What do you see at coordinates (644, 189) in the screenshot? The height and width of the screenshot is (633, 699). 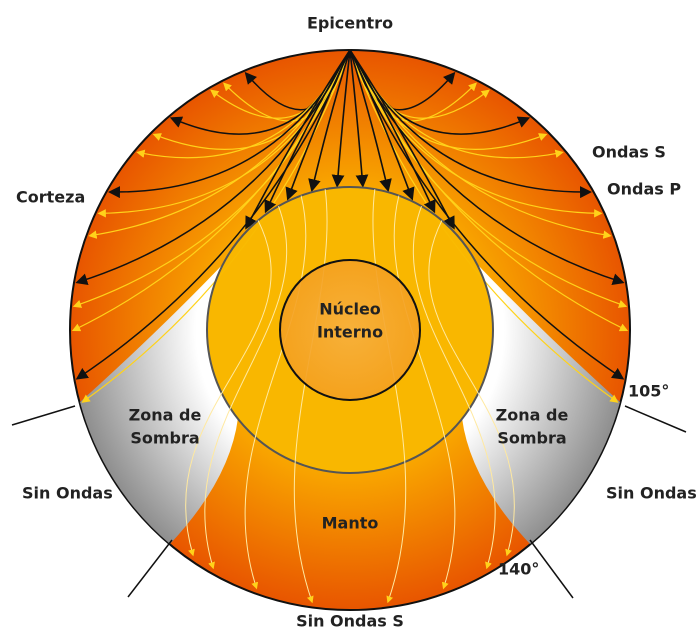 I see `label: Ondas P` at bounding box center [644, 189].